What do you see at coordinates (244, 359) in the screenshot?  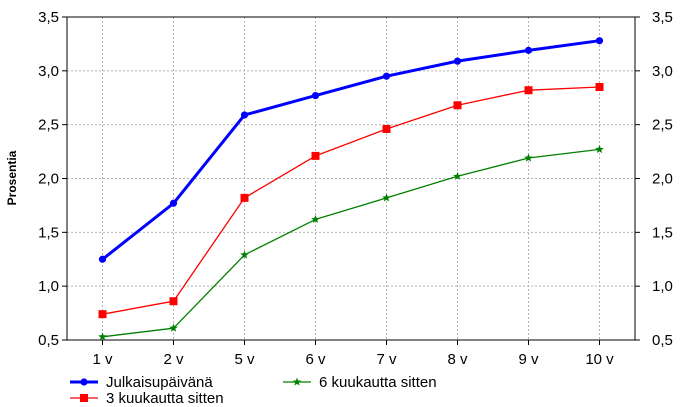 I see `x-tick-label: 5 v` at bounding box center [244, 359].